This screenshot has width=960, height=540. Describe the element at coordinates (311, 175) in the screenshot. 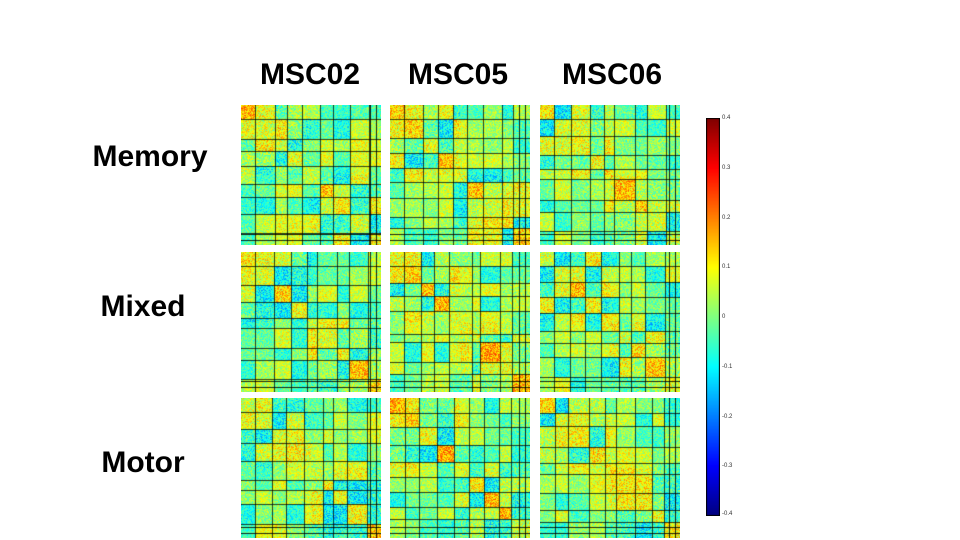

I see `matrix-memory-msc02` at that location.